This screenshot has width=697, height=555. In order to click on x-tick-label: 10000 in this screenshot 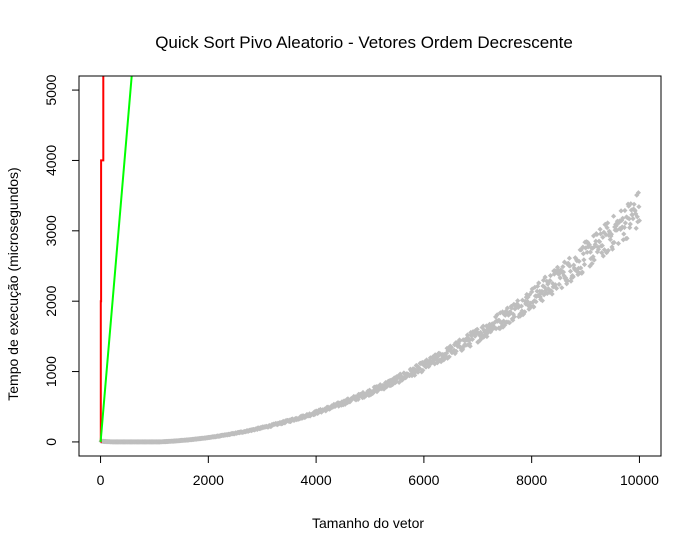, I will do `click(639, 480)`.